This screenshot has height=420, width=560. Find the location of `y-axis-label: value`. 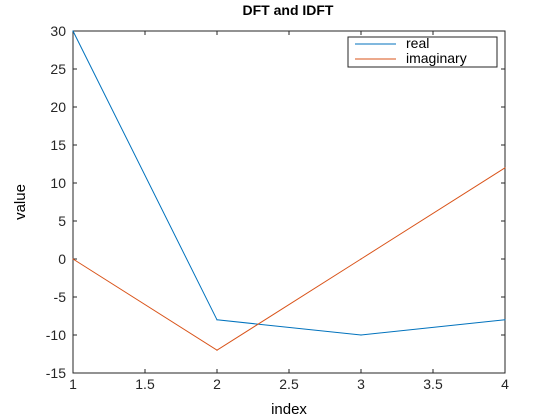

y-axis-label: value is located at coordinates (20, 202).